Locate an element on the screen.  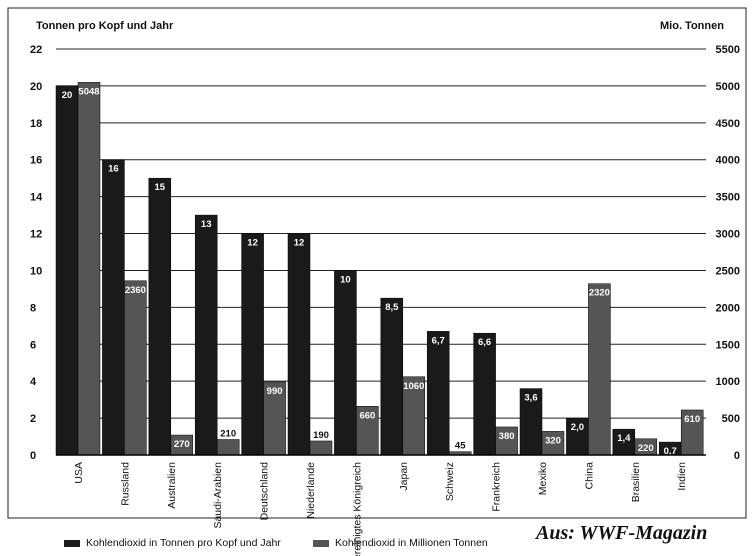
data-label-total: 2360 is located at coordinates (135, 290).